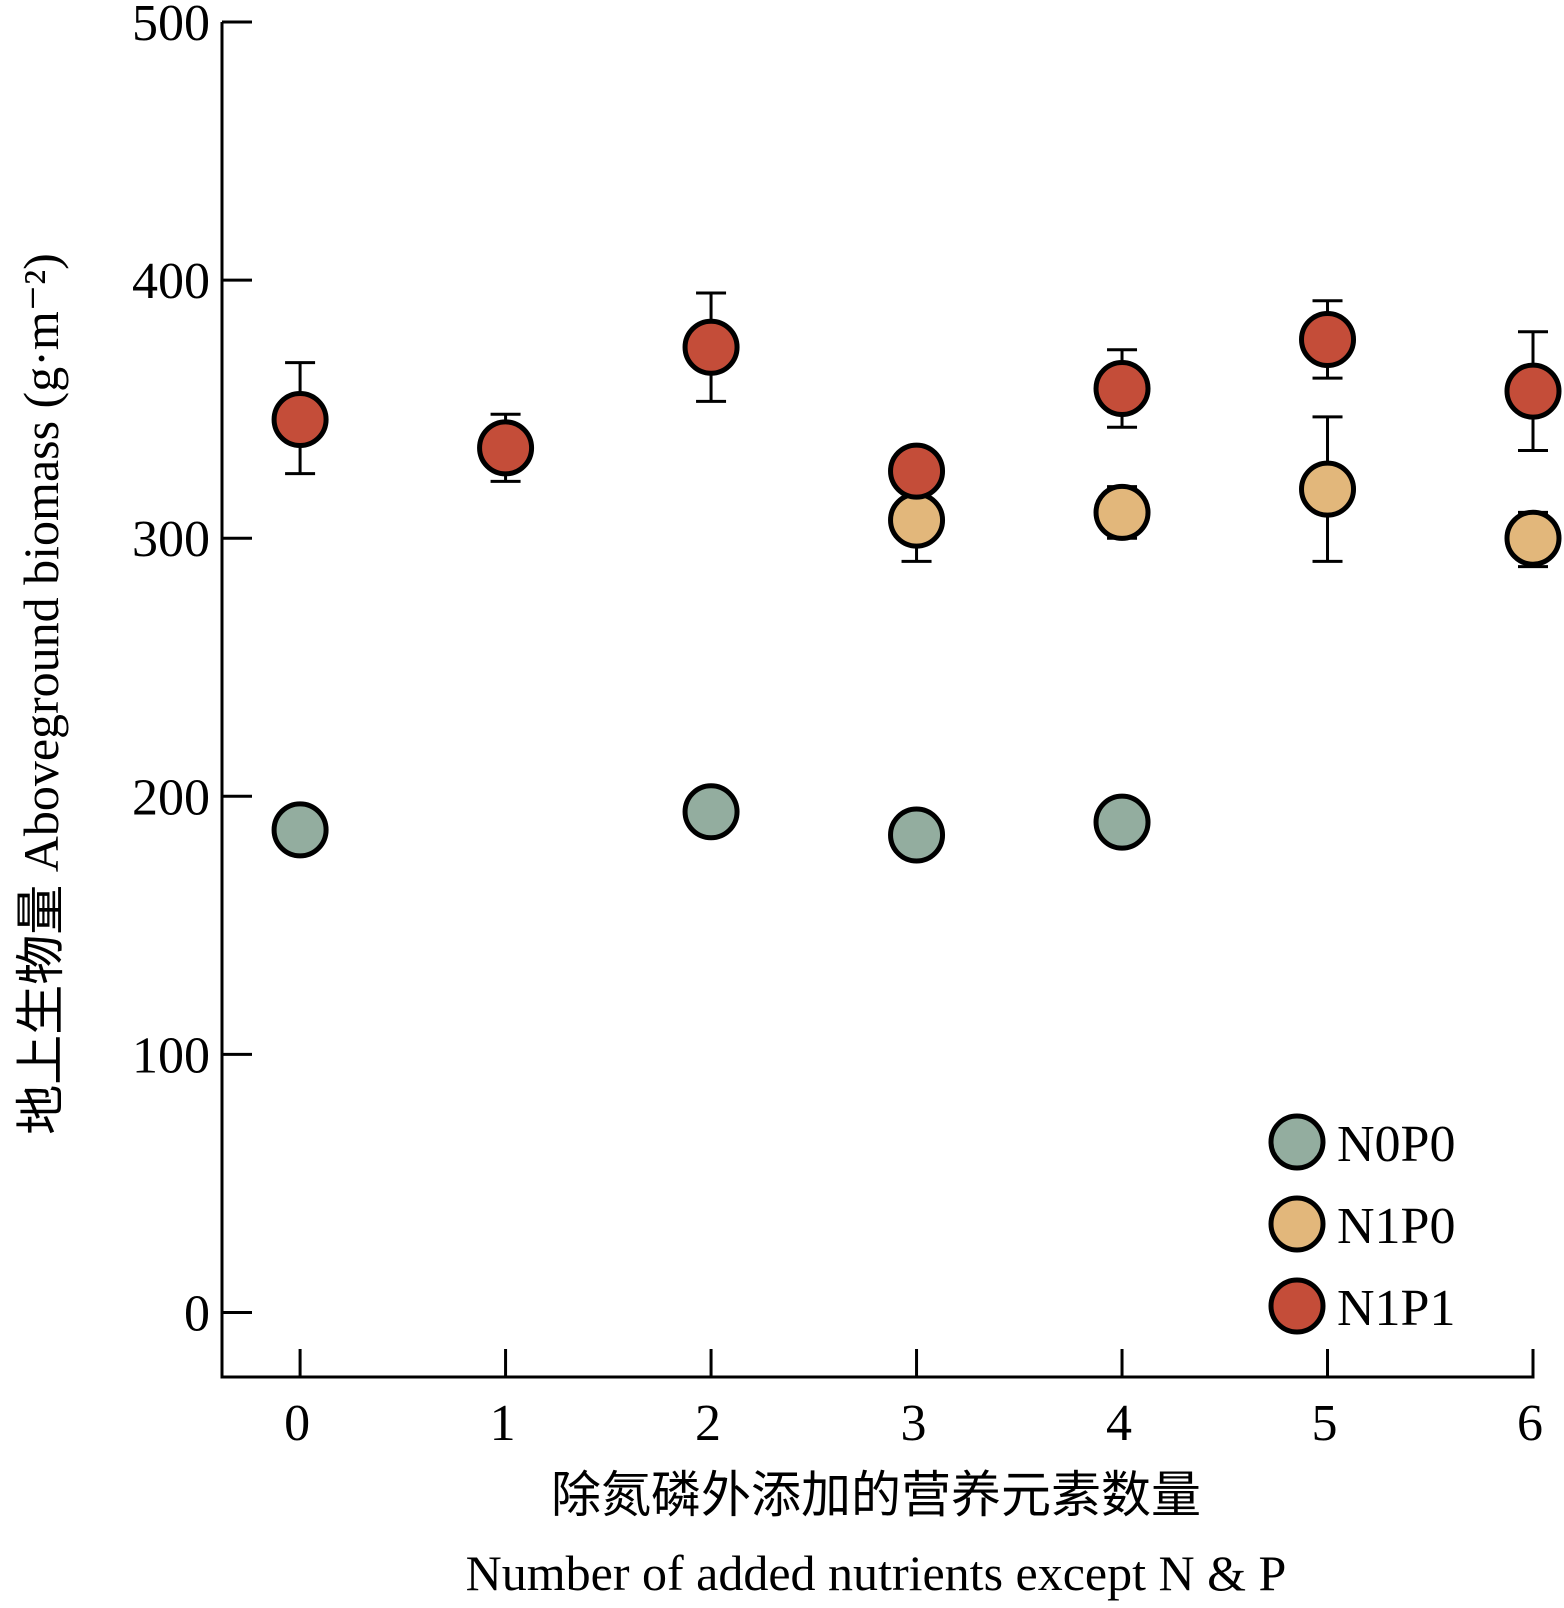  I want to click on x-axis-title-cn: 除氮磷外添加的营养元素数量, so click(876, 1495).